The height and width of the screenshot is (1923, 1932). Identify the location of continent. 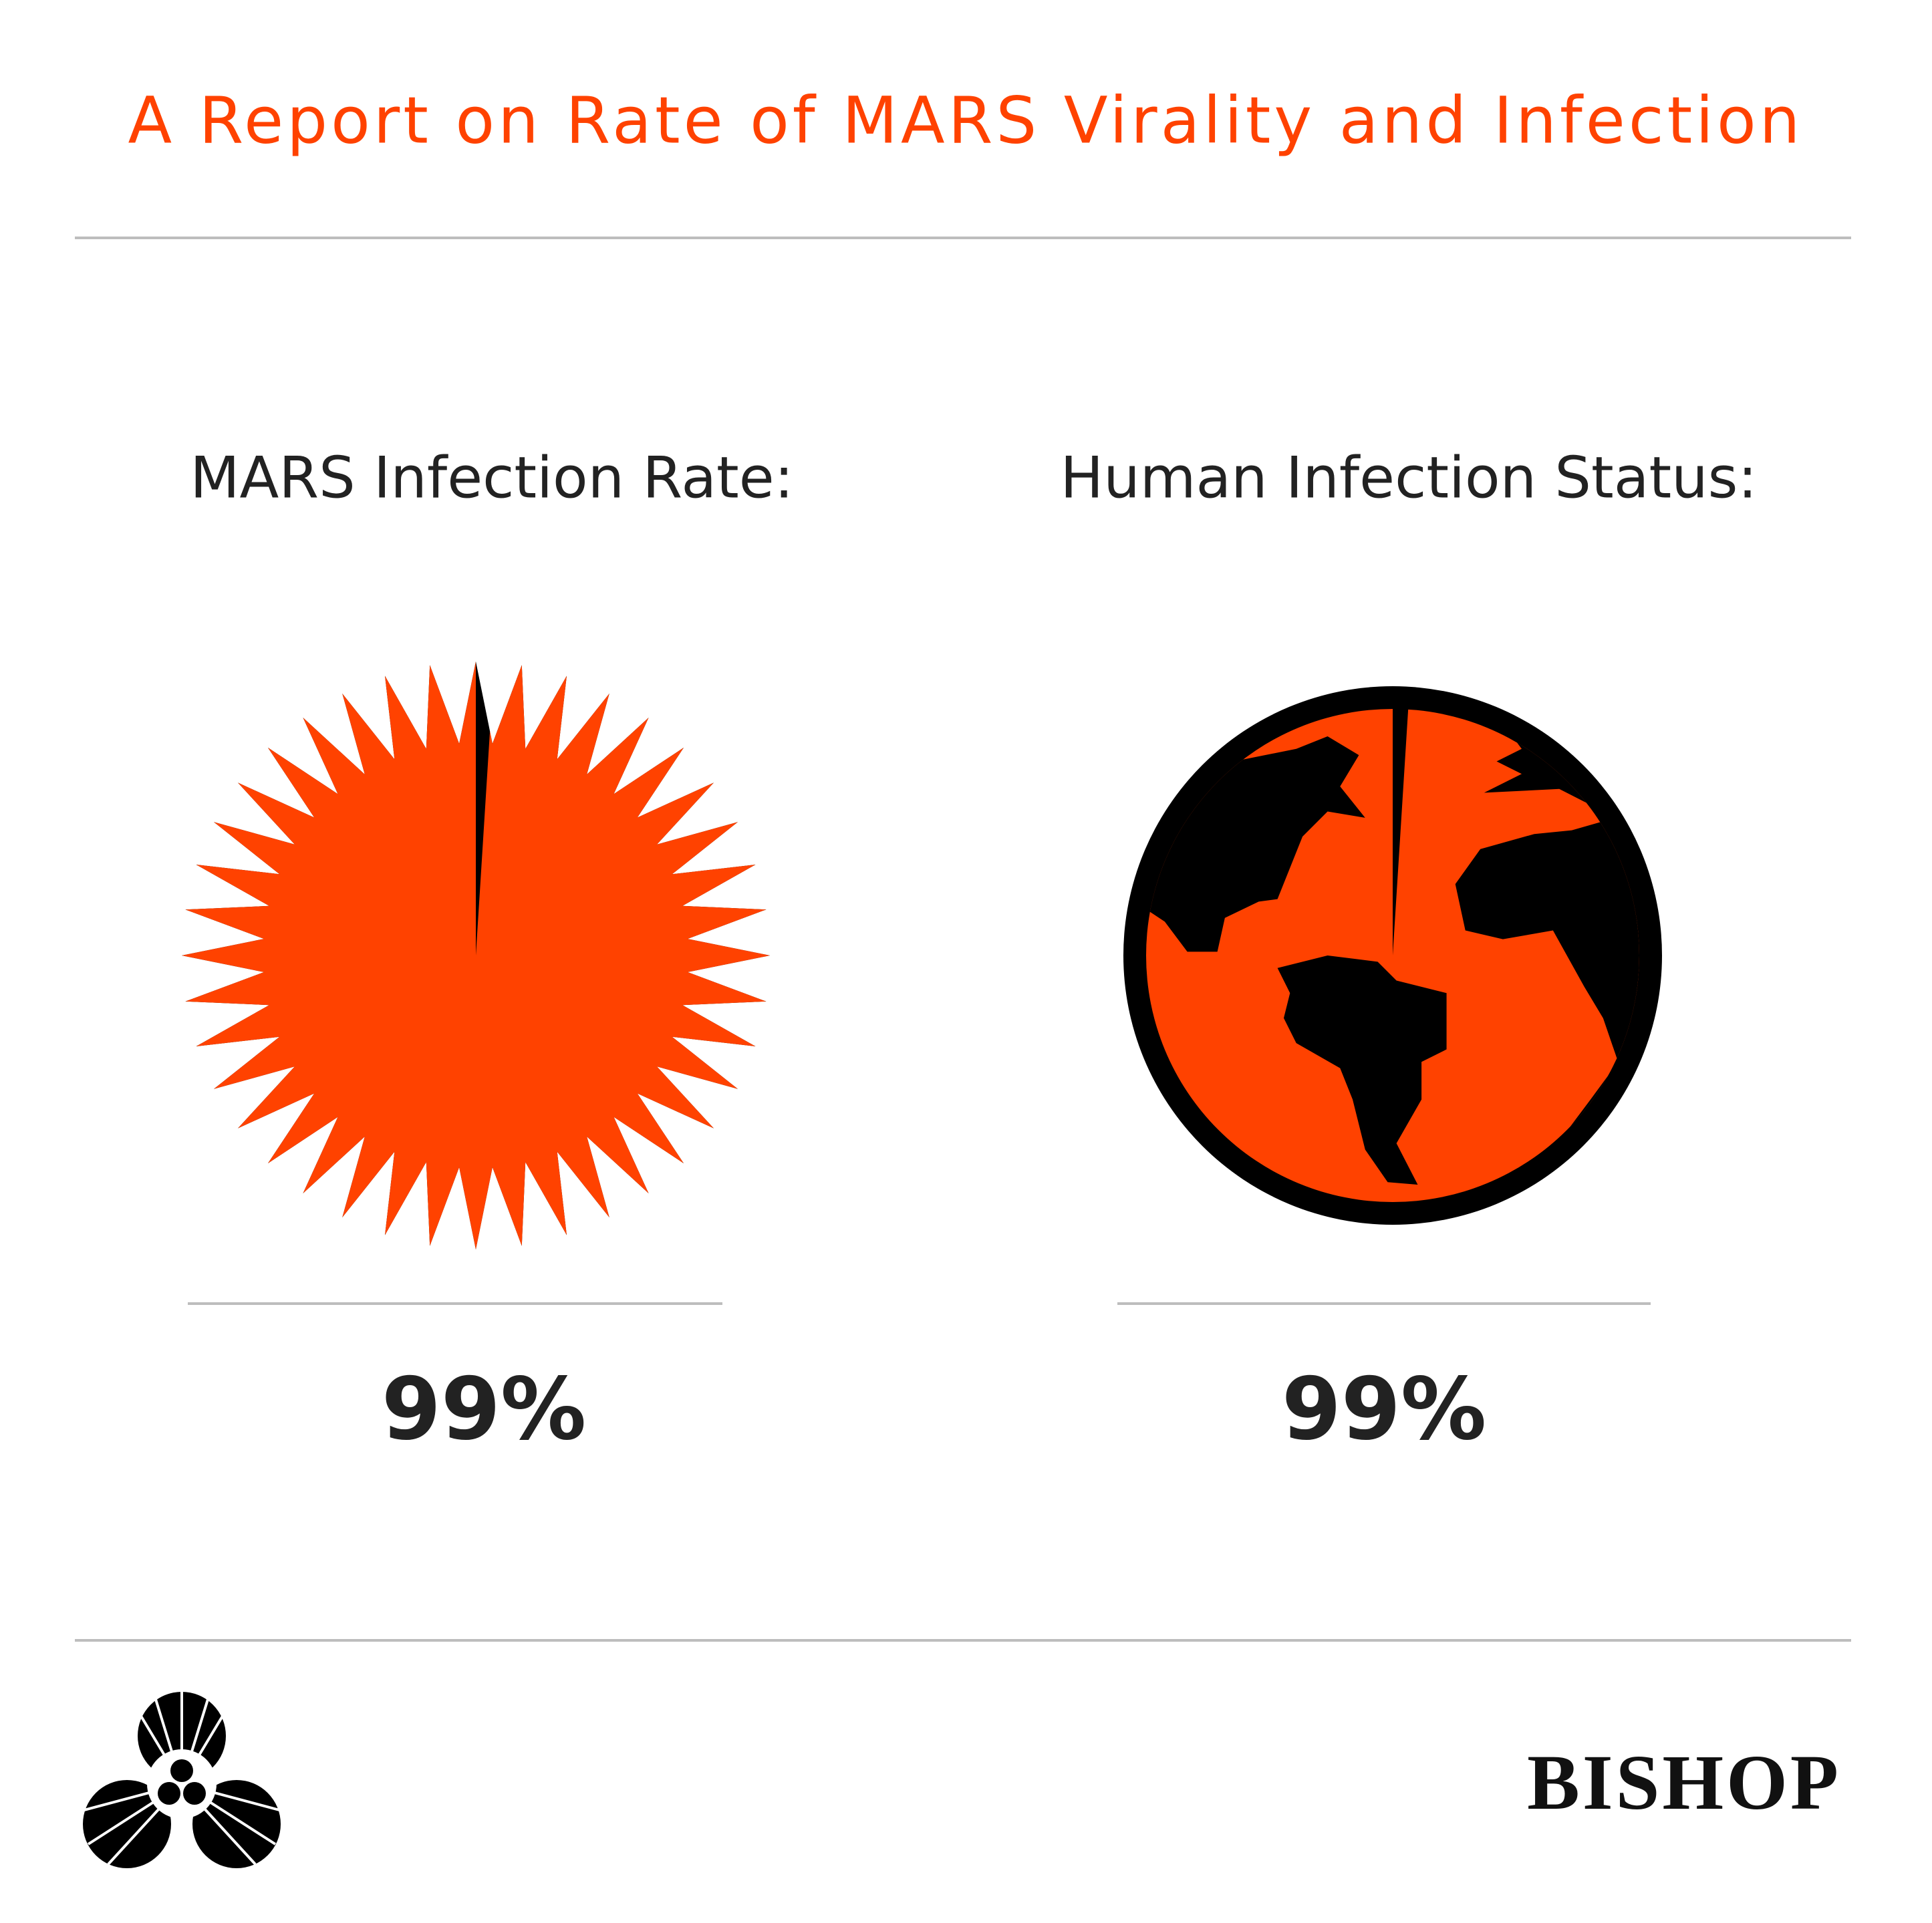
(1362, 1070).